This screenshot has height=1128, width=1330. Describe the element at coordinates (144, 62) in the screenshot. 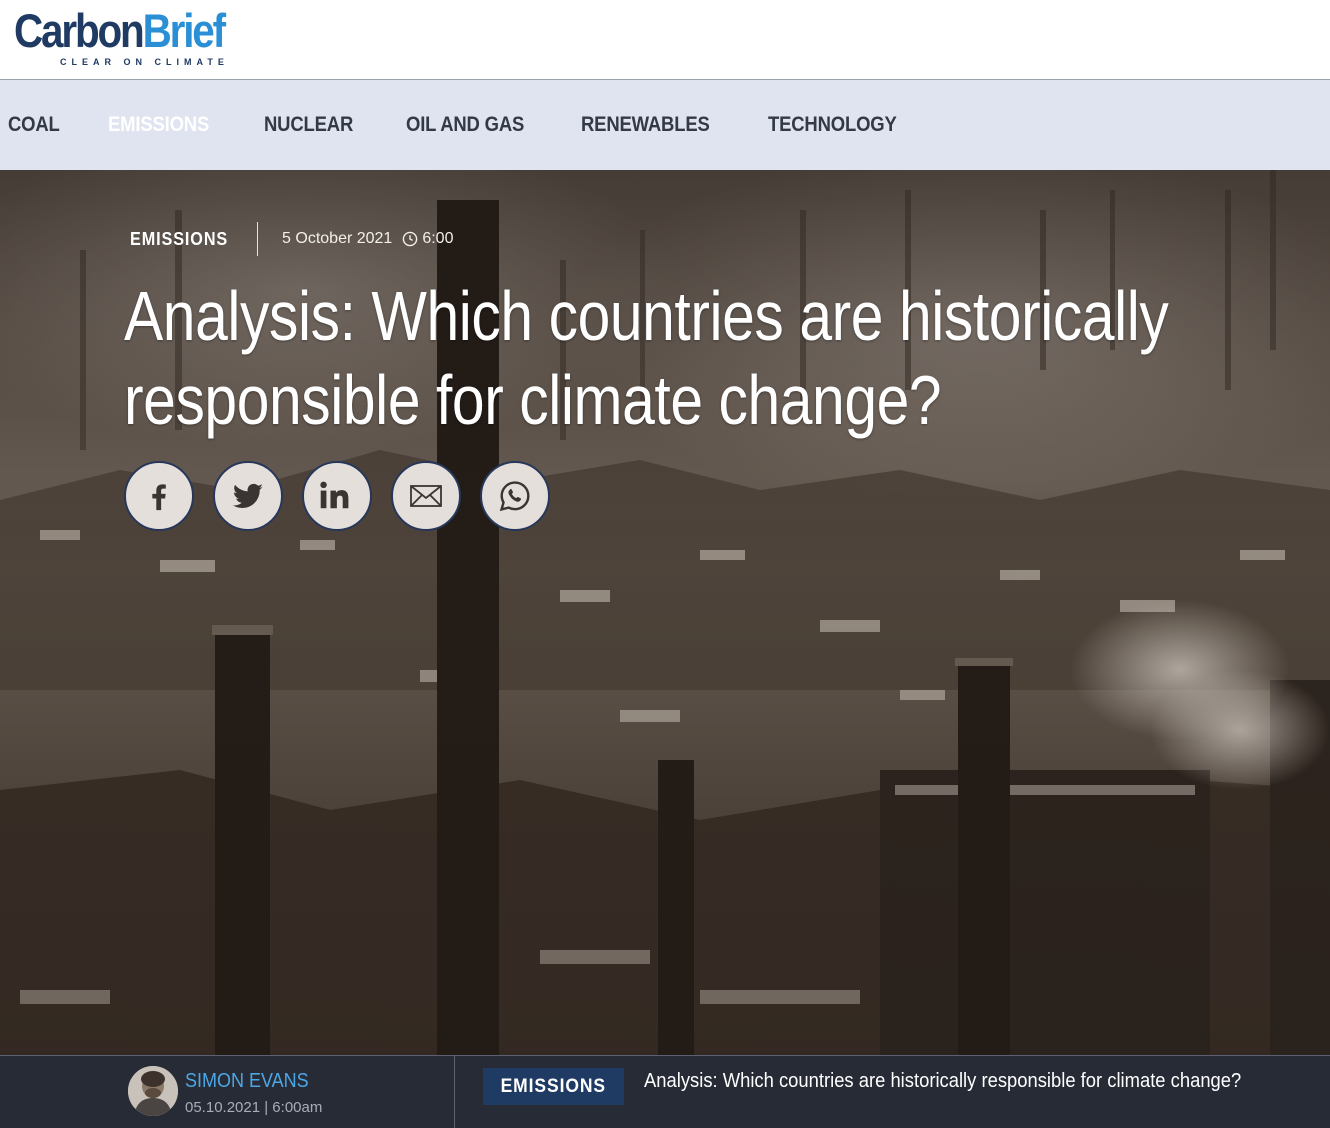

I see `logo-tagline: CLEAR ON CLIMATE` at that location.